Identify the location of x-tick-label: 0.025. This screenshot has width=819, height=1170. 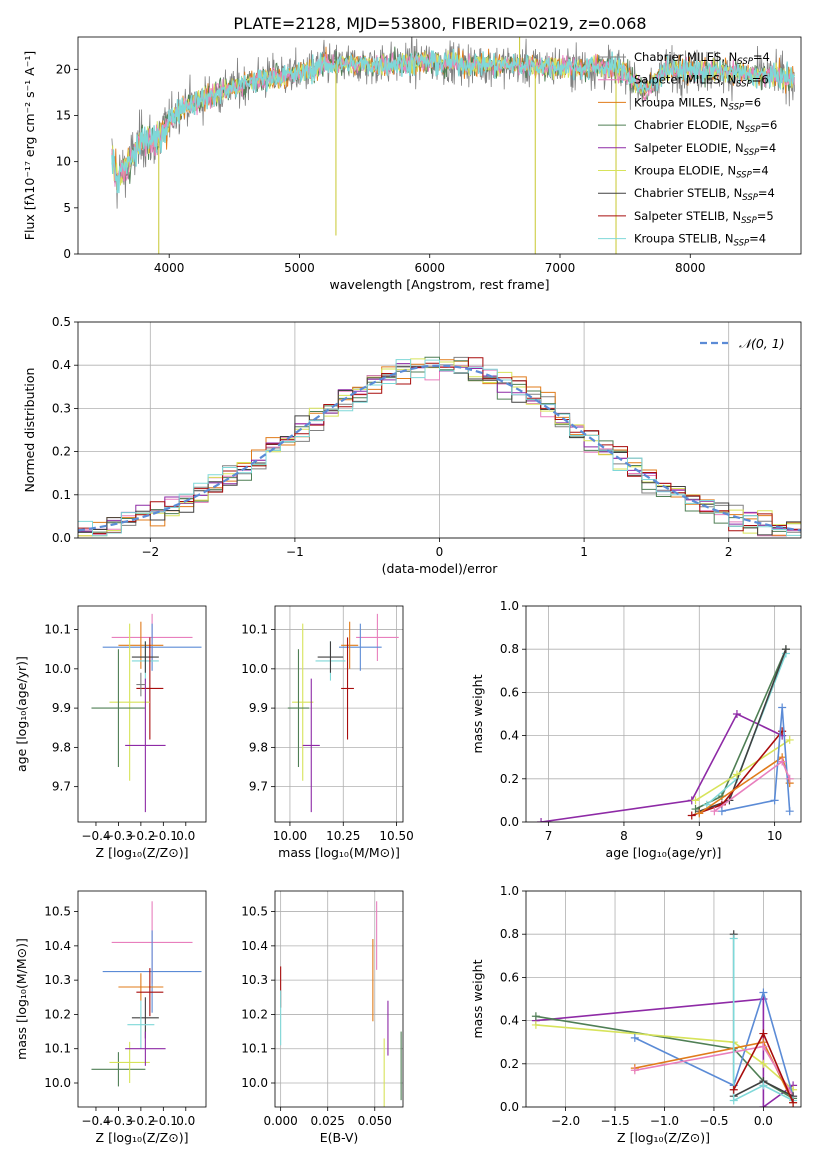
(328, 1121).